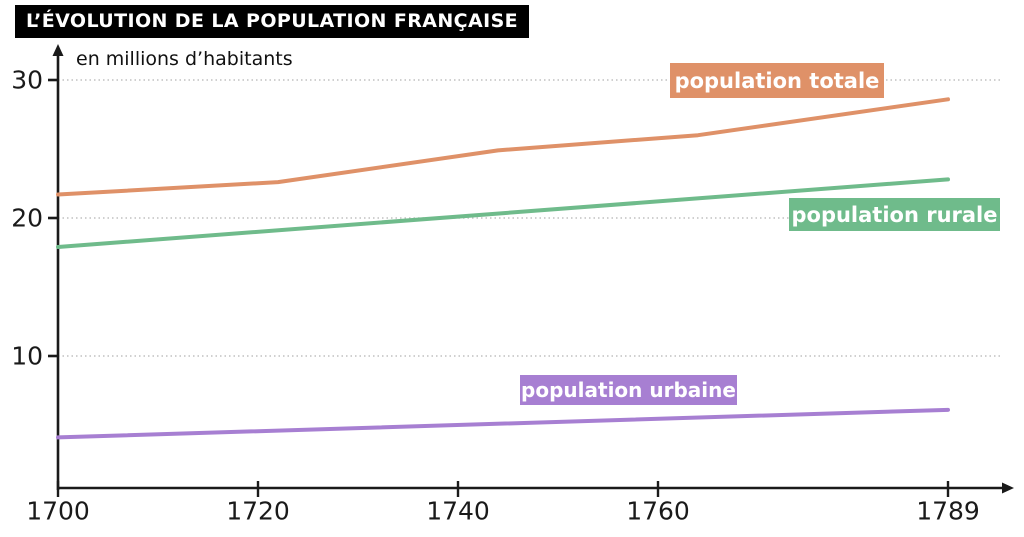  Describe the element at coordinates (628, 390) in the screenshot. I see `series-label-population-urbaine: population urbaine` at that location.